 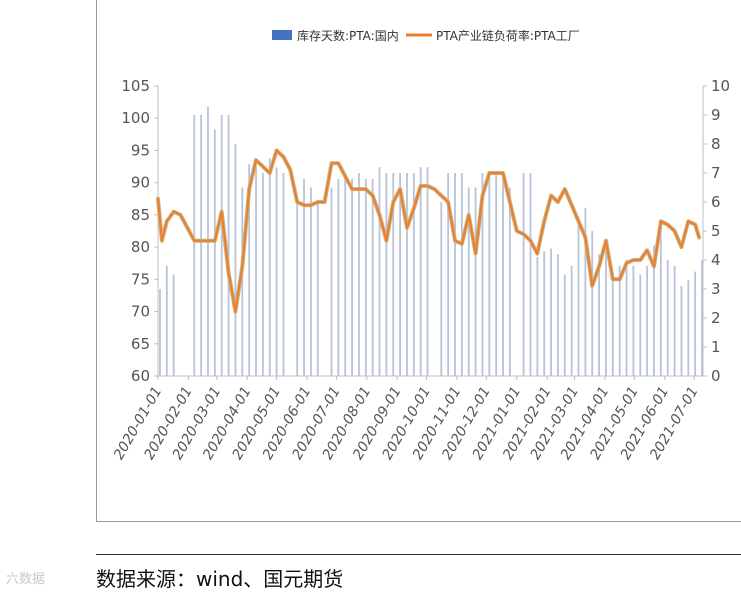 What do you see at coordinates (135, 118) in the screenshot?
I see `y-left-tick-label: 100` at bounding box center [135, 118].